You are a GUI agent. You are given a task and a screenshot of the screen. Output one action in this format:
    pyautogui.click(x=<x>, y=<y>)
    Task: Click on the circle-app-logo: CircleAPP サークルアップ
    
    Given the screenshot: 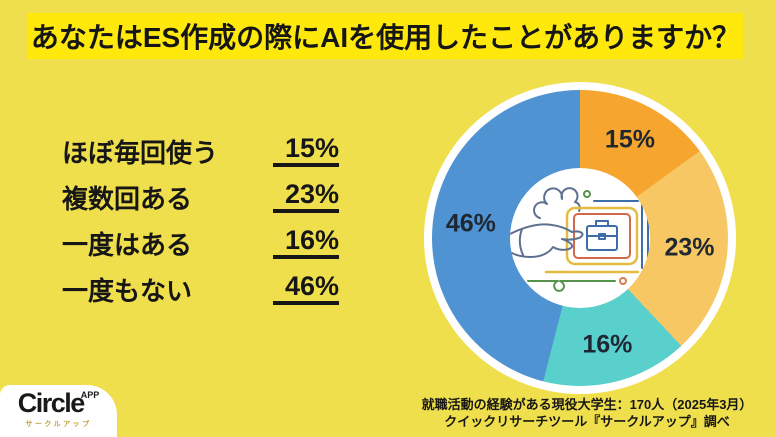 What is the action you would take?
    pyautogui.click(x=58, y=411)
    